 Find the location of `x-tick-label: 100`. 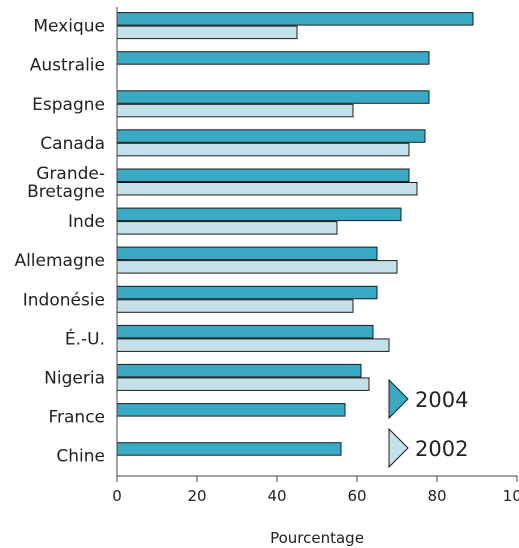

x-tick-label: 100 is located at coordinates (511, 496).